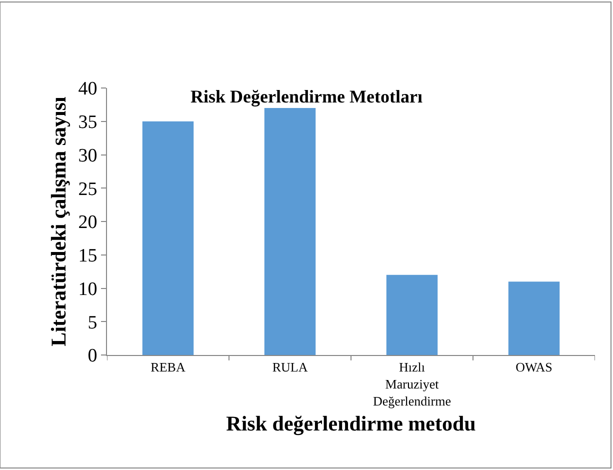 The image size is (613, 470). Describe the element at coordinates (88, 123) in the screenshot. I see `y-tick-label: 35` at that location.